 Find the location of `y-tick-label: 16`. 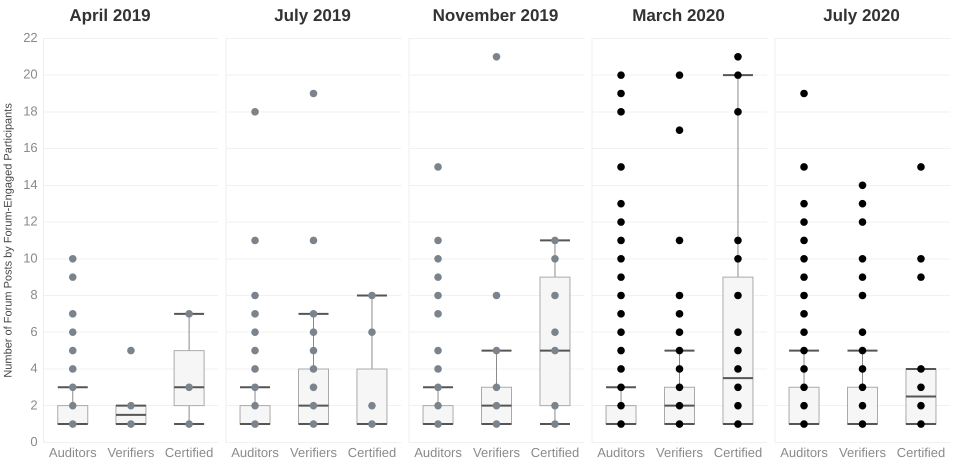

y-tick-label: 16 is located at coordinates (30, 148).